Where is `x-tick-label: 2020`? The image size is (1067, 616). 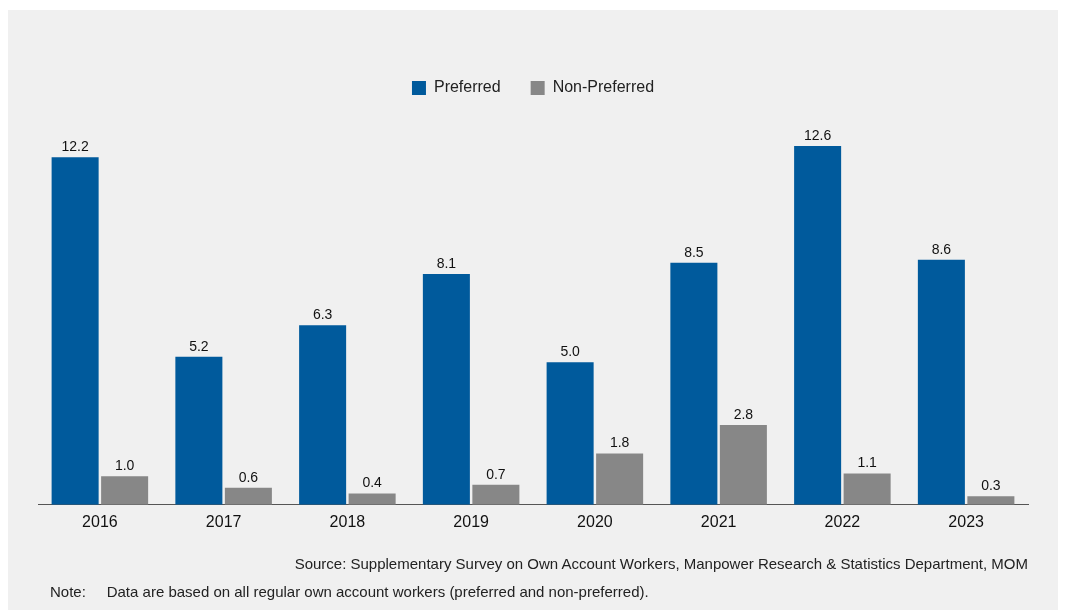
x-tick-label: 2020 is located at coordinates (595, 521).